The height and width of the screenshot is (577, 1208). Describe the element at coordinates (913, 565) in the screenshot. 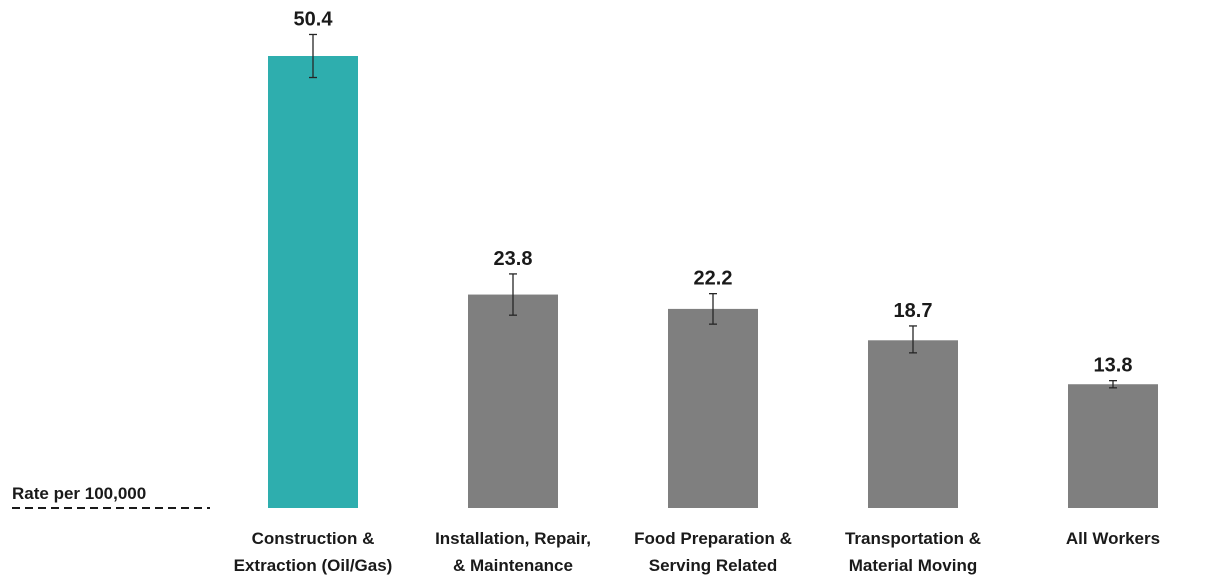

I see `x-tick-label-3-line-1: Material Moving` at that location.